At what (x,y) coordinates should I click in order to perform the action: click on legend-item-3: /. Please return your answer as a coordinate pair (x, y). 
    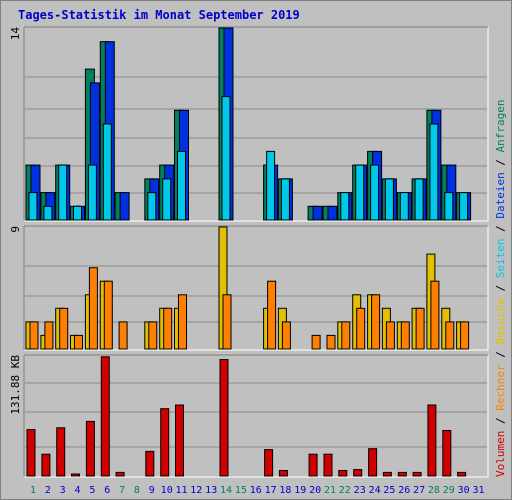
    Looking at the image, I should click on (500, 355).